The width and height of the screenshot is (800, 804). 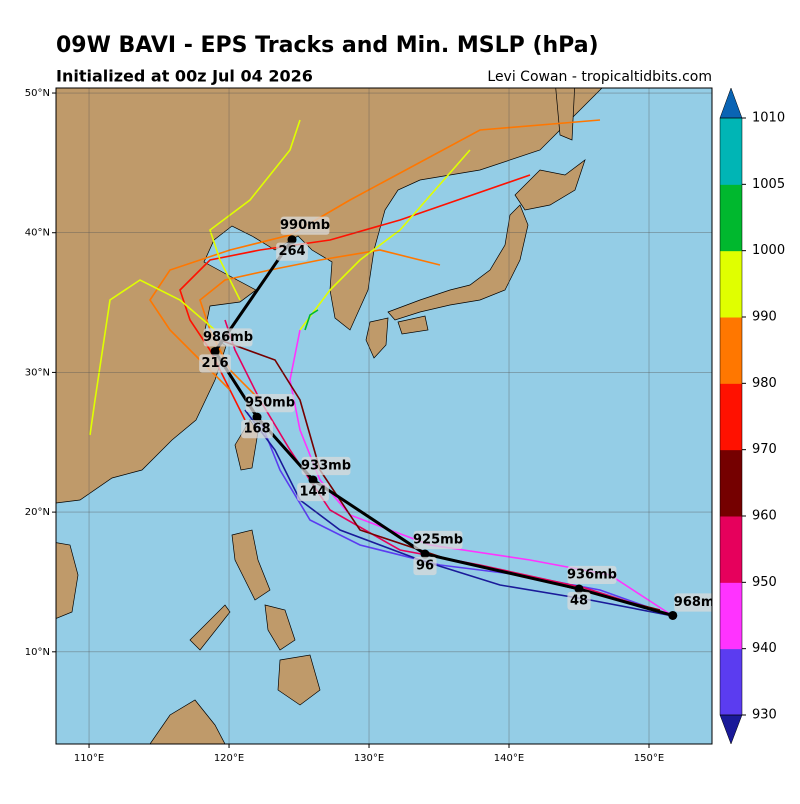 I want to click on annotation-label: 48, so click(x=579, y=600).